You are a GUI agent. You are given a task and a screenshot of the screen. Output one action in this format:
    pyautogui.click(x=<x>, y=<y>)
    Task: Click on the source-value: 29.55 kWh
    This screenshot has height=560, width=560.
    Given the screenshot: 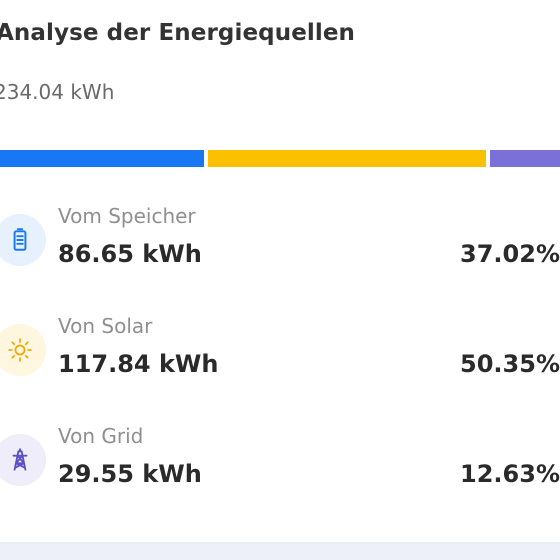 What is the action you would take?
    pyautogui.click(x=130, y=474)
    